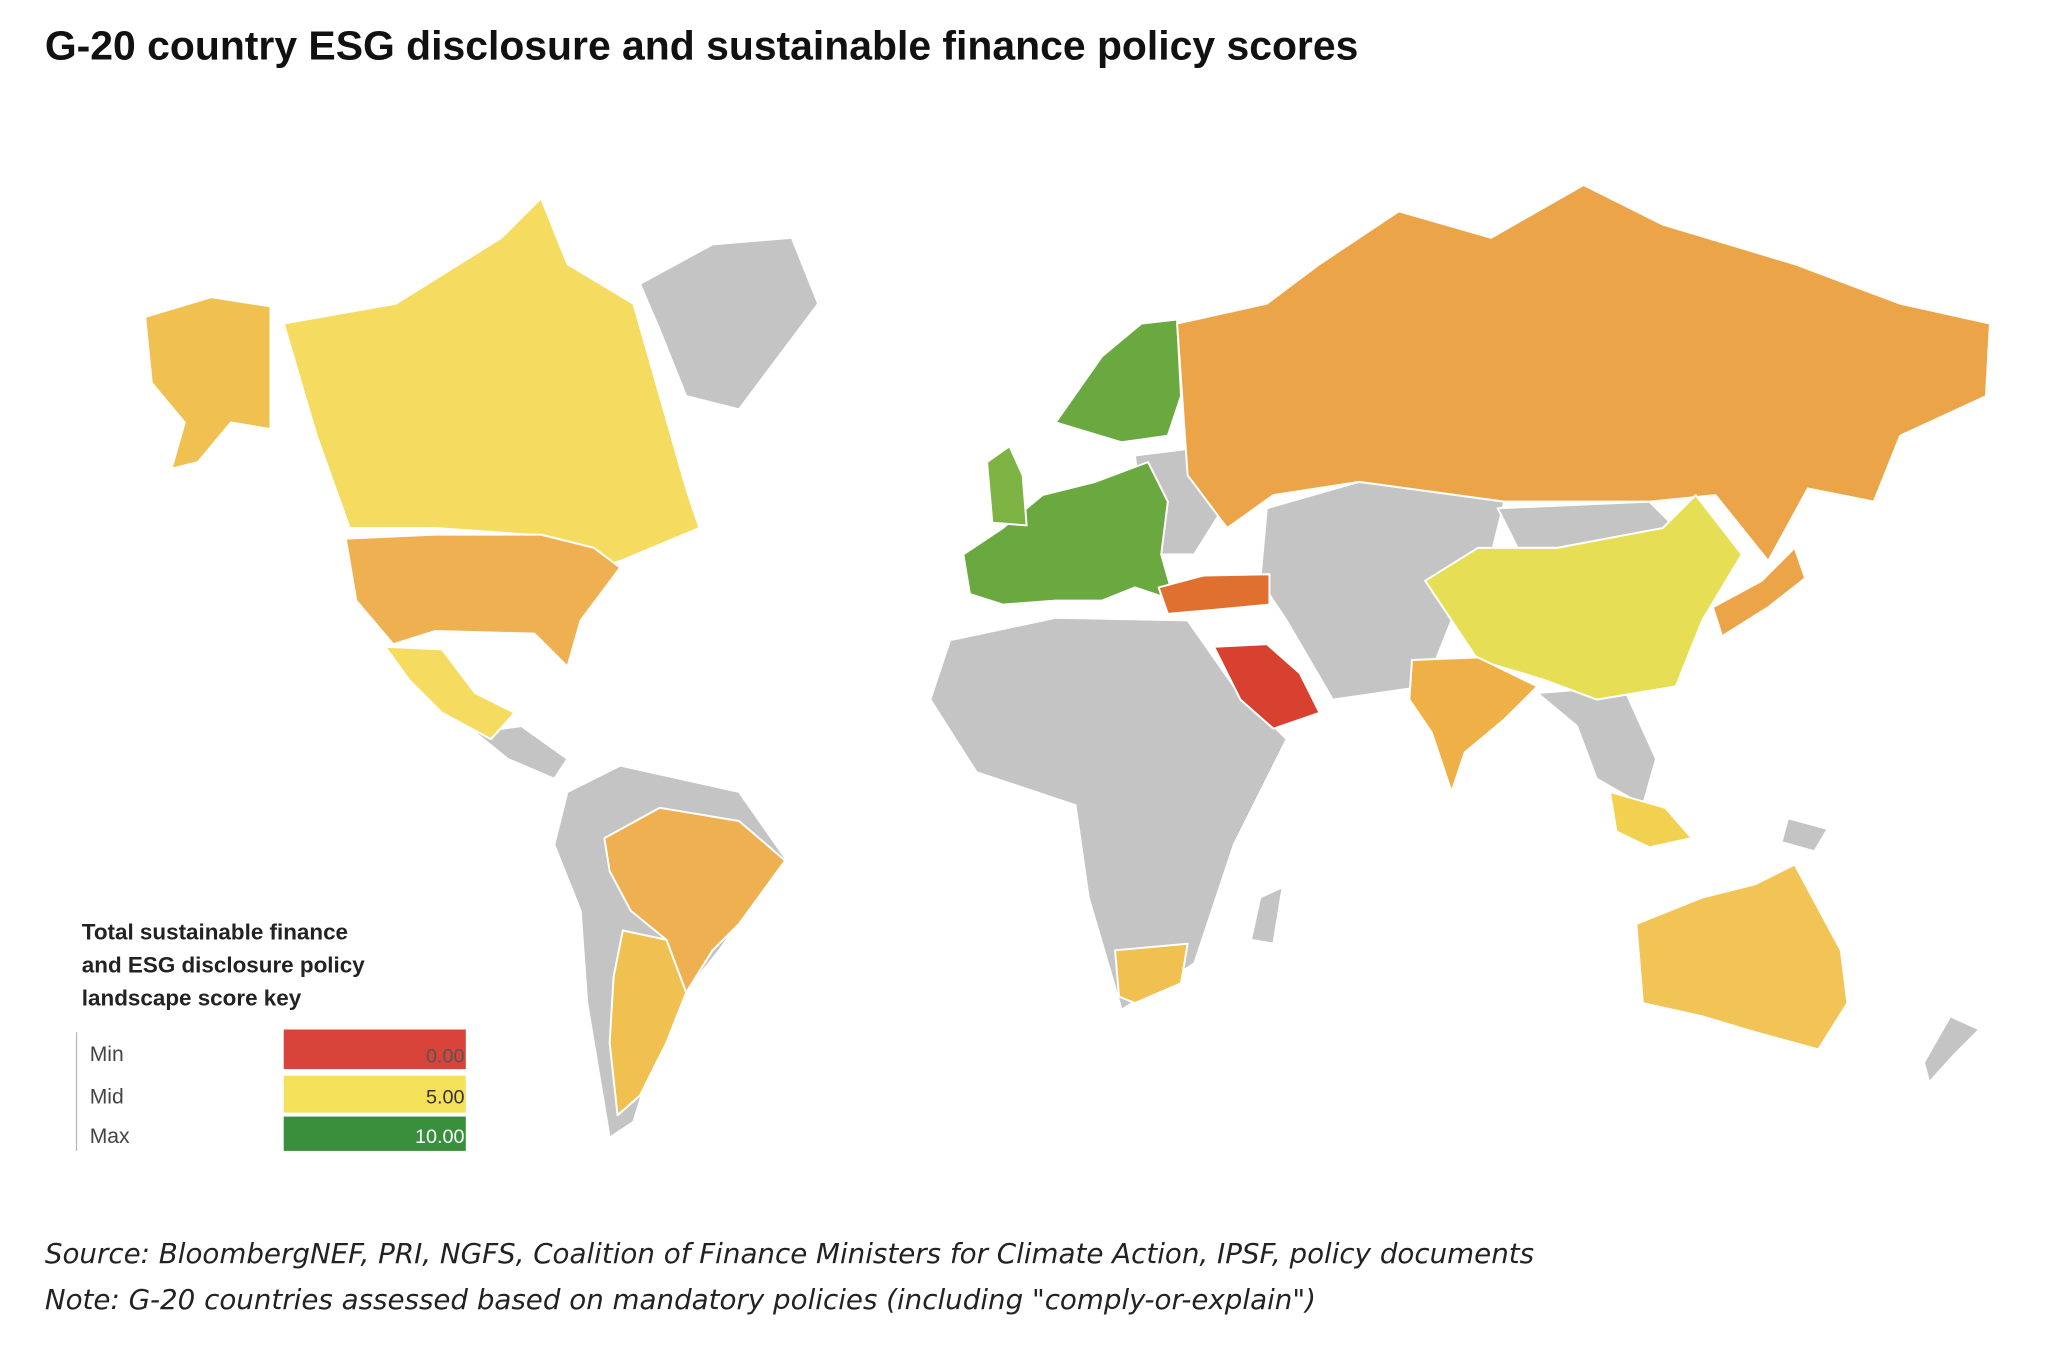  Describe the element at coordinates (107, 1096) in the screenshot. I see `legend-label: Mid` at that location.